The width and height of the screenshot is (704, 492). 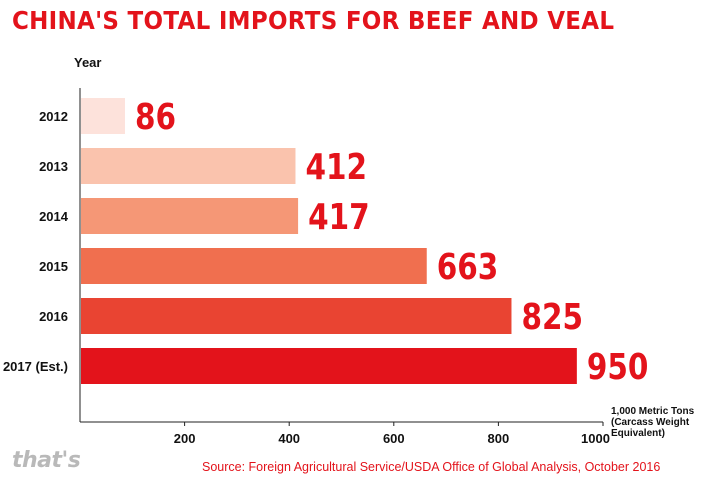 What do you see at coordinates (618, 366) in the screenshot?
I see `value-label: 950` at bounding box center [618, 366].